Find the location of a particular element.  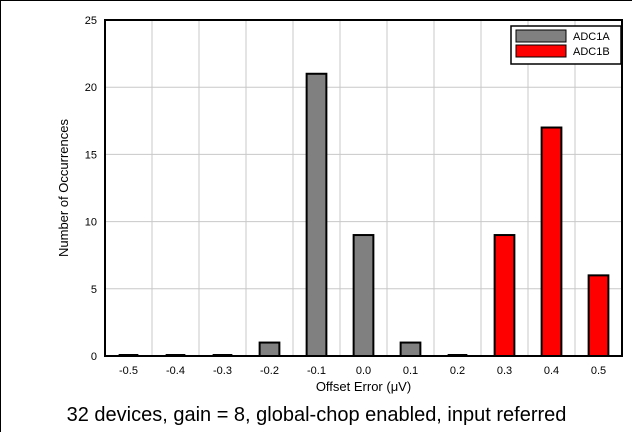

y-tick-label: 5 is located at coordinates (94, 290).